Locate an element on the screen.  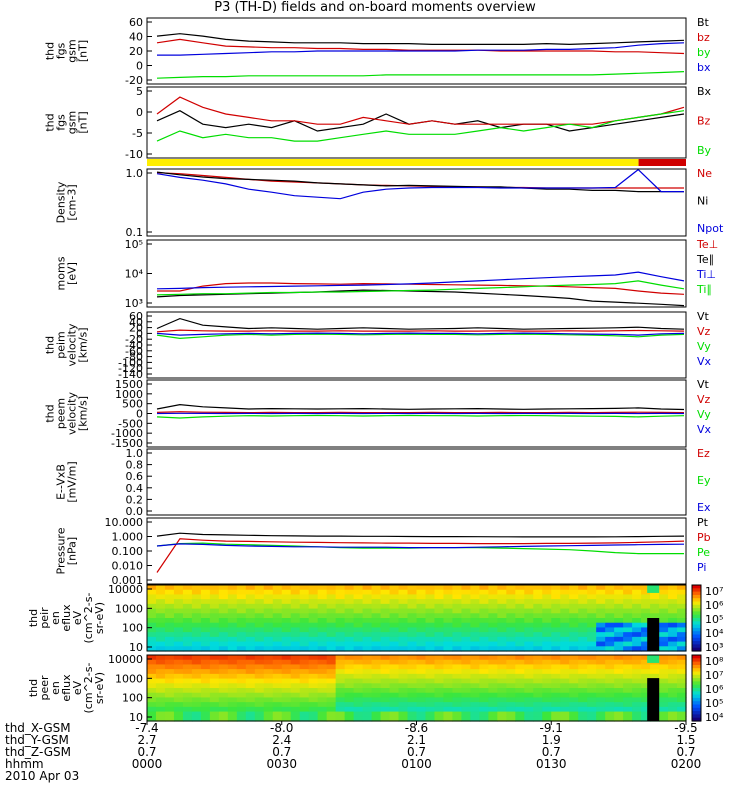
legend-label-ez: Ez is located at coordinates (703, 453).